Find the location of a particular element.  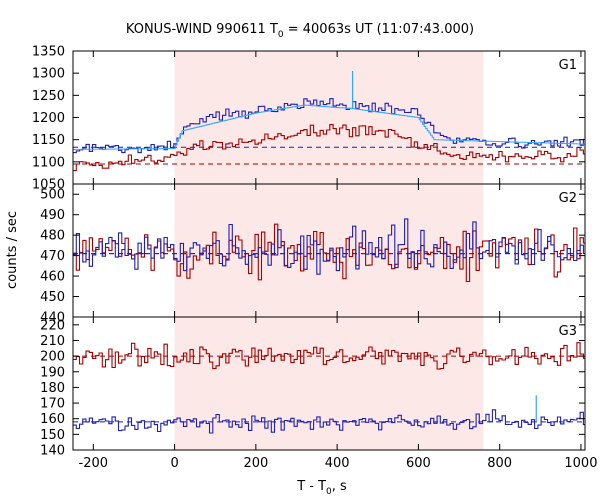

y-tick-label: 200 is located at coordinates (52, 357).